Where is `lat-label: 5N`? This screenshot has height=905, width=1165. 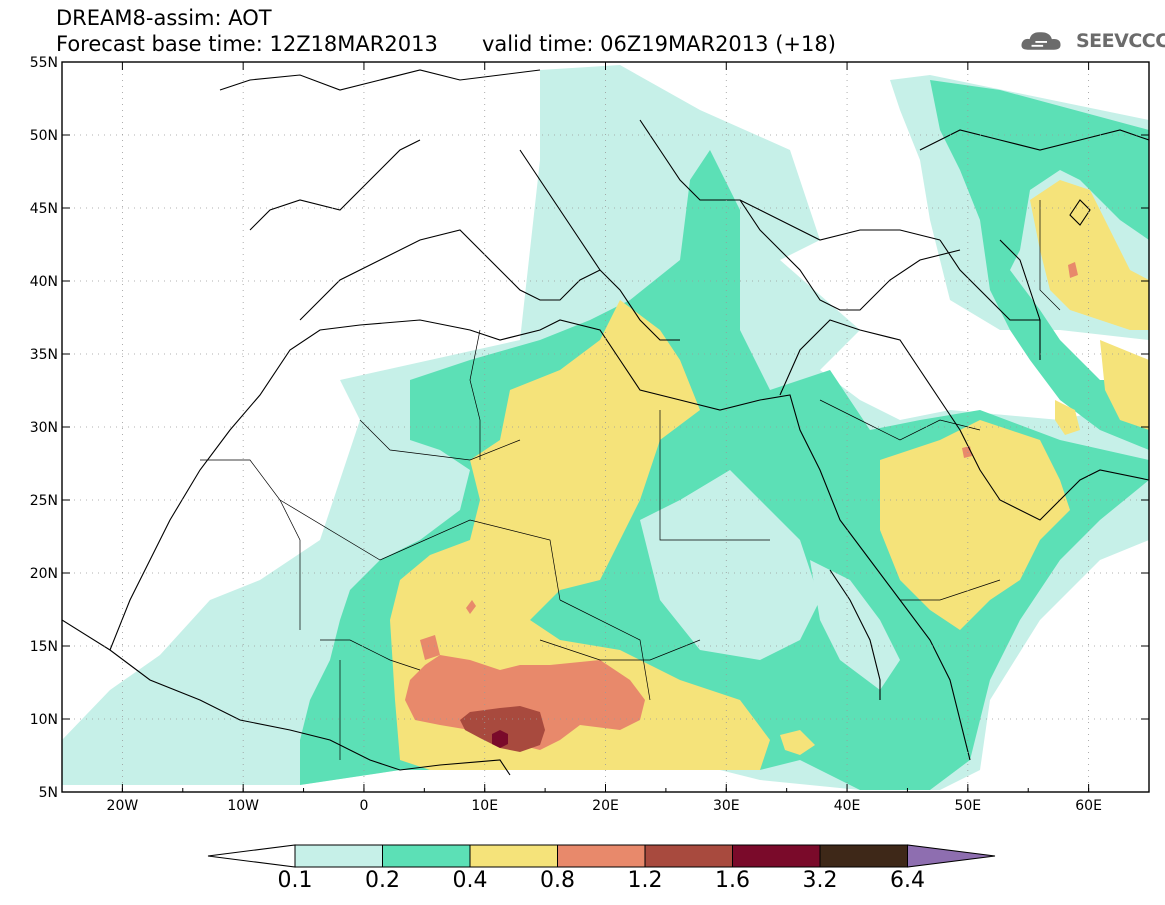
lat-label: 5N is located at coordinates (48, 793).